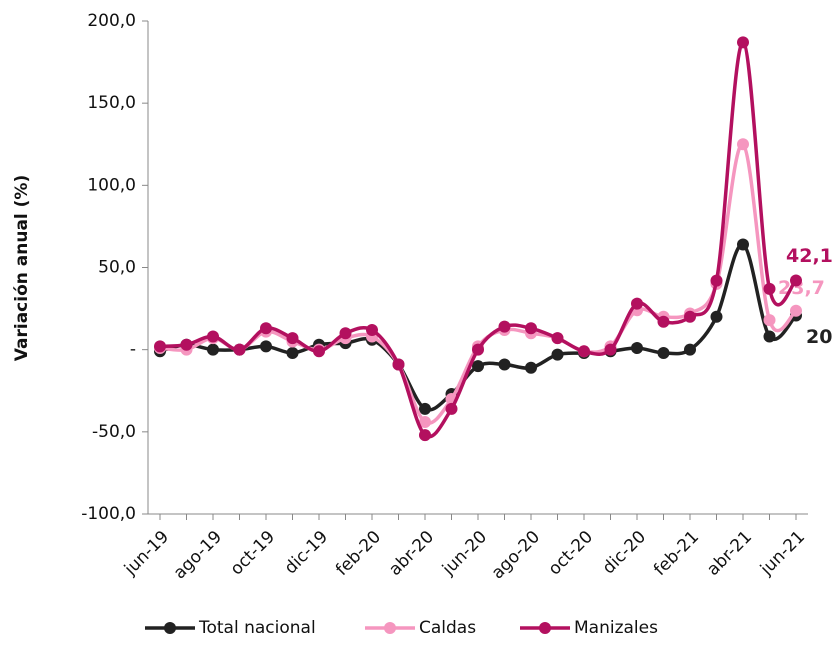  Describe the element at coordinates (111, 103) in the screenshot. I see `y-tick-label: 150,0` at that location.